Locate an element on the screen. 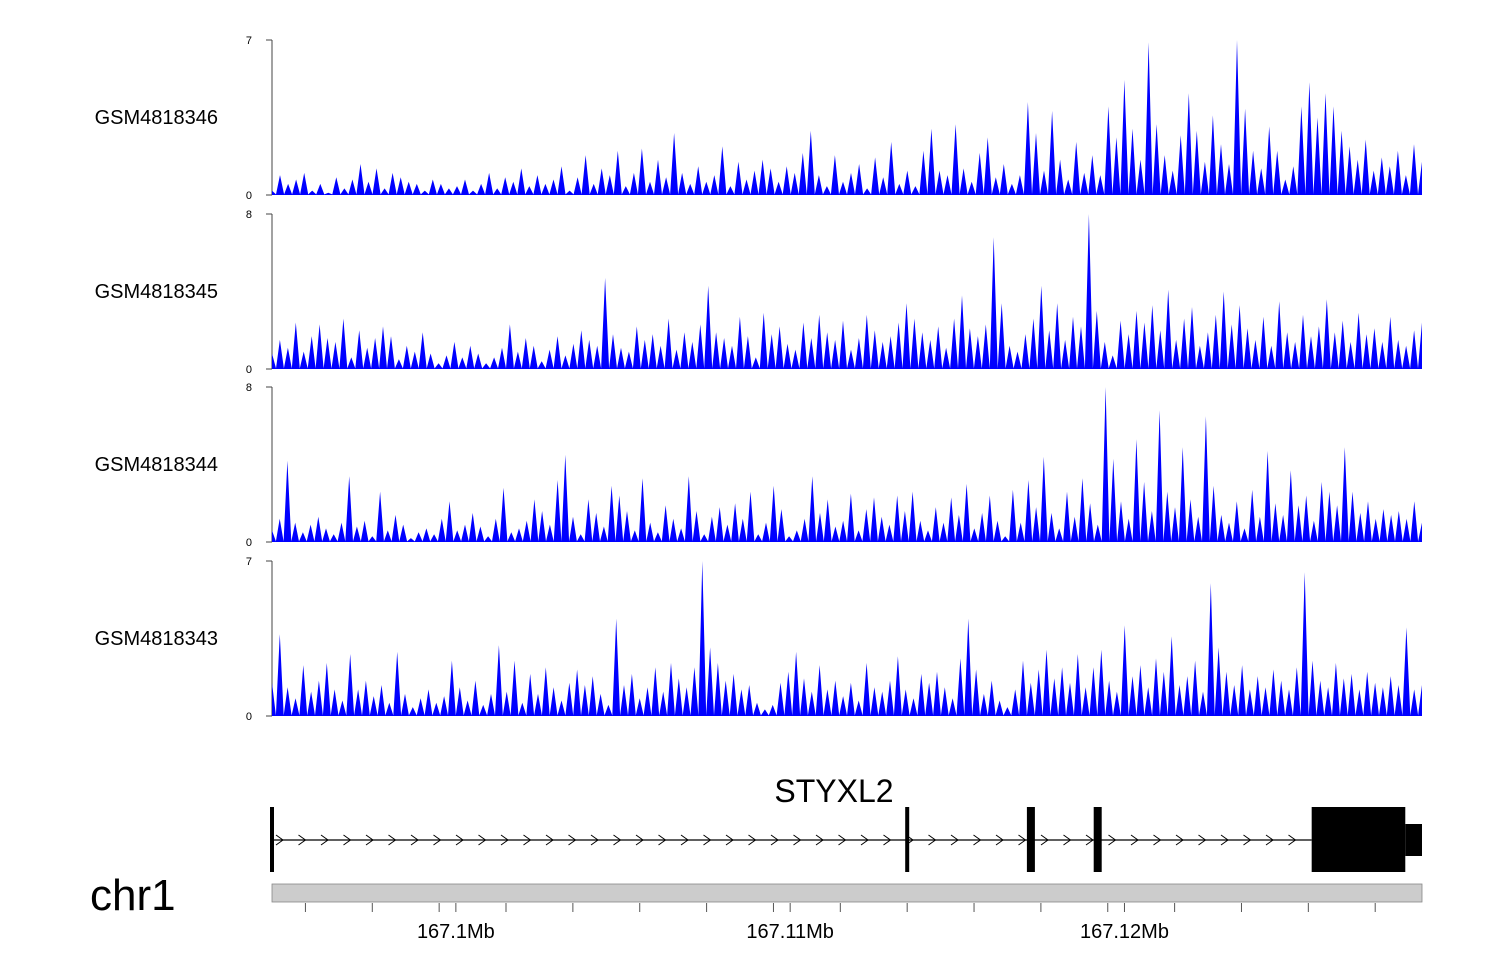 This screenshot has width=1500, height=980. gene-utr is located at coordinates (1413, 840).